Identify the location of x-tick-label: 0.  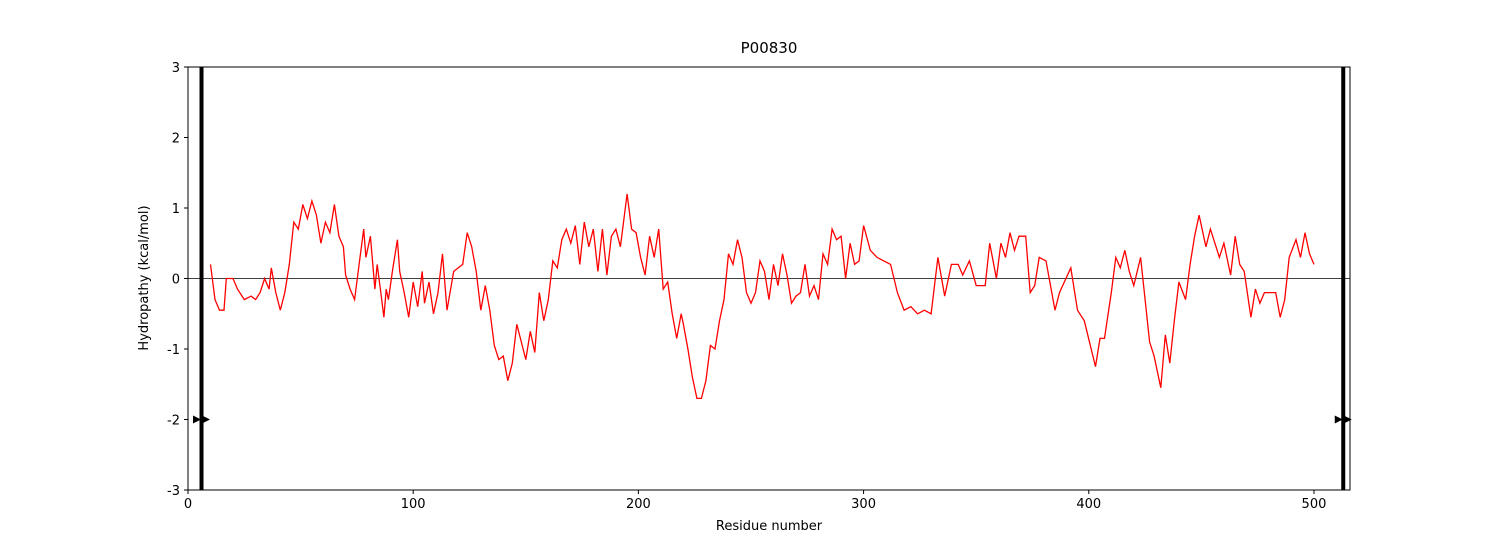
(188, 504).